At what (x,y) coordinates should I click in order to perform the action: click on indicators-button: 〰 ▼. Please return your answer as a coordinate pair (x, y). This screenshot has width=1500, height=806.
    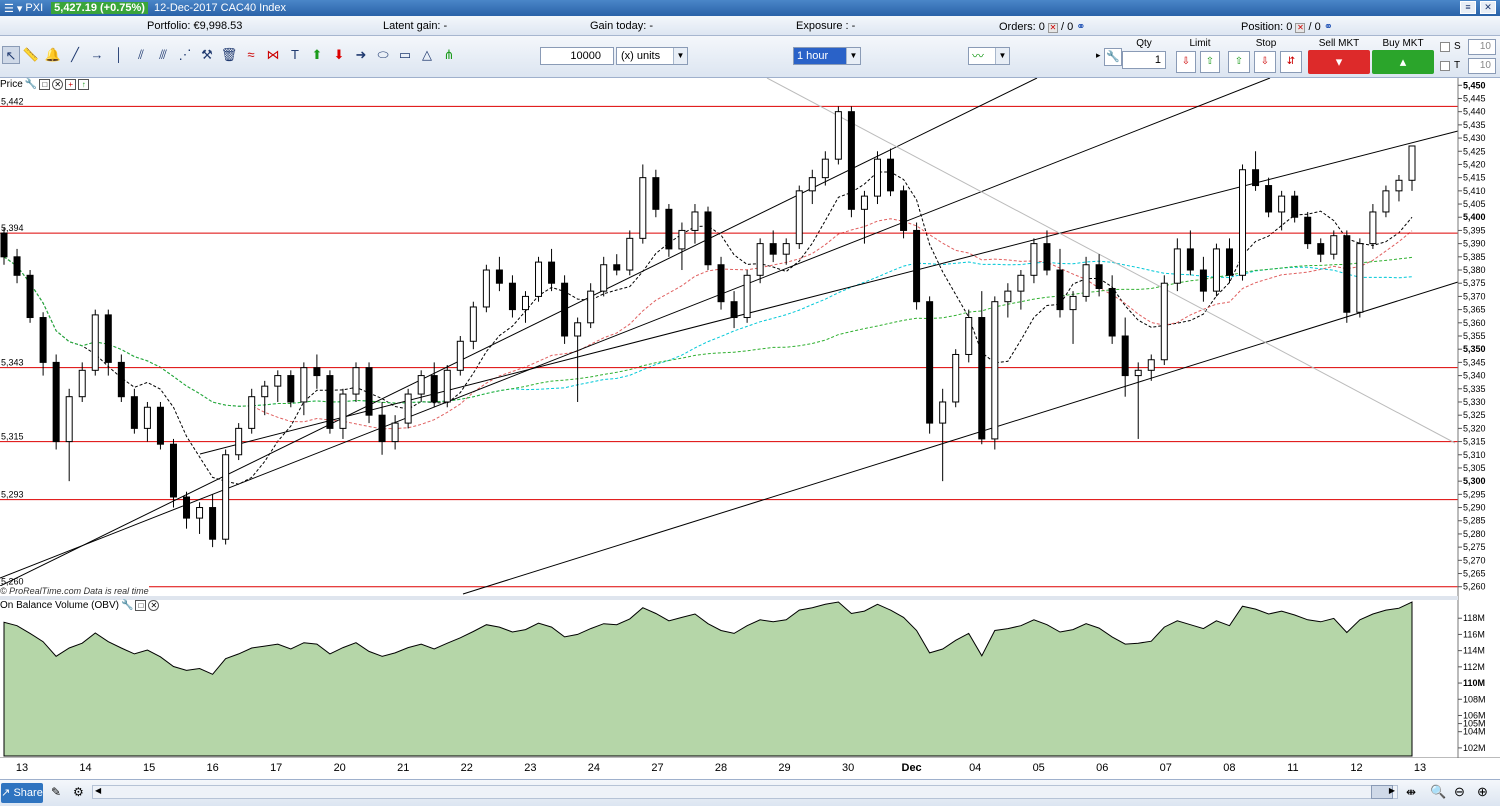
    Looking at the image, I should click on (989, 56).